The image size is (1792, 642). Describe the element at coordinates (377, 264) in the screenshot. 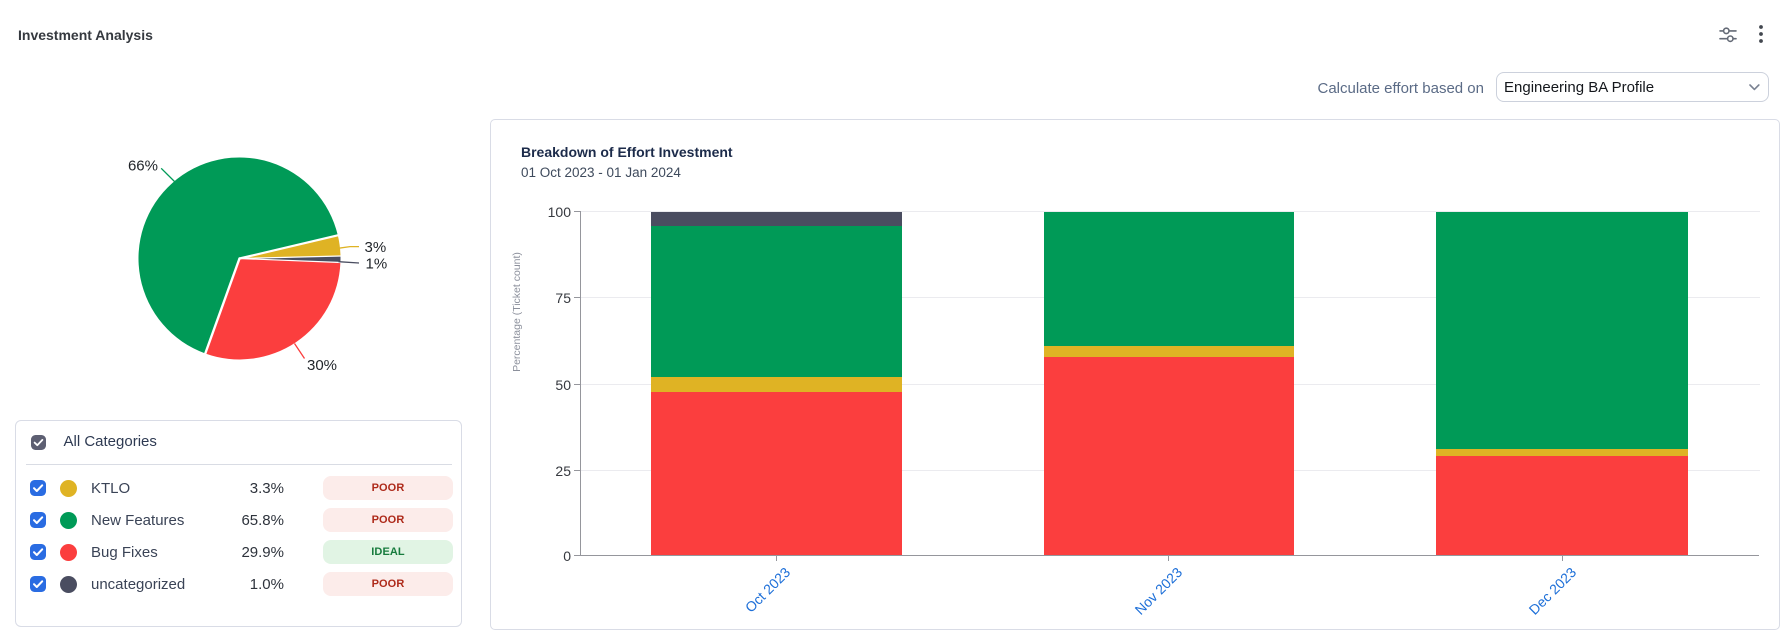

I see `svg-text: 1%` at that location.